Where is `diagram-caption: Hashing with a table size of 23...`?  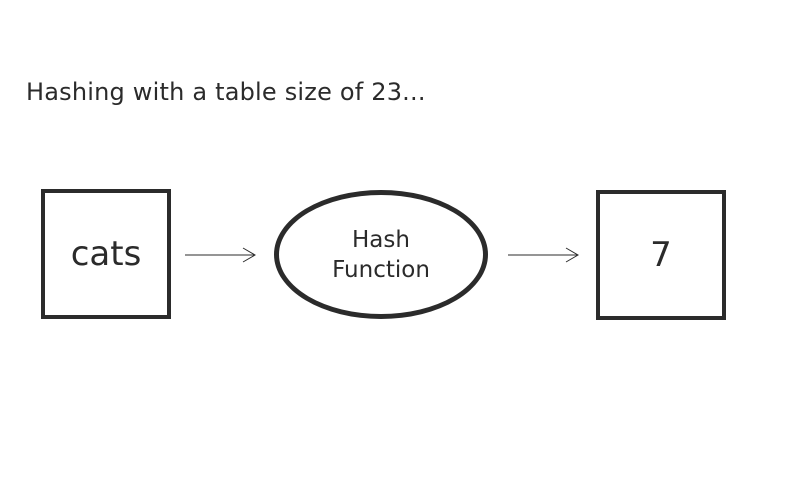 diagram-caption: Hashing with a table size of 23... is located at coordinates (226, 92).